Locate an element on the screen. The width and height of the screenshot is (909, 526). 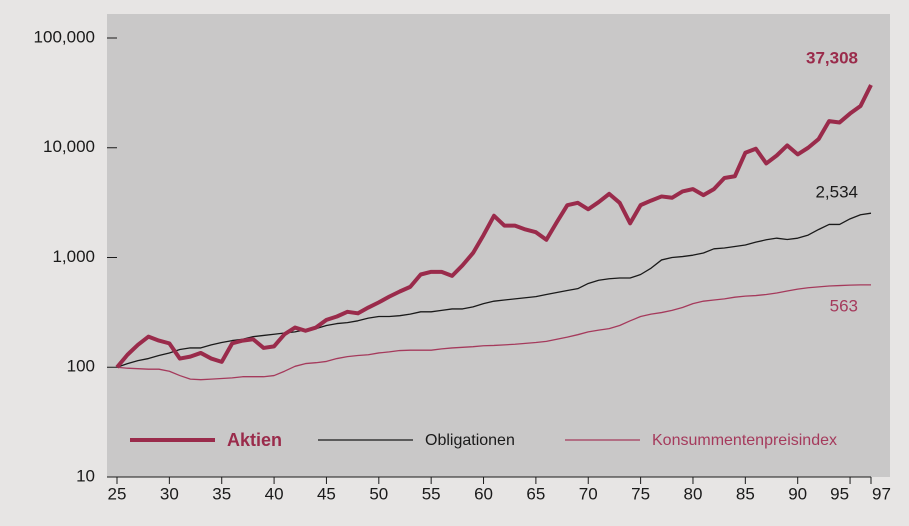
x-tick-label: 40 is located at coordinates (274, 493).